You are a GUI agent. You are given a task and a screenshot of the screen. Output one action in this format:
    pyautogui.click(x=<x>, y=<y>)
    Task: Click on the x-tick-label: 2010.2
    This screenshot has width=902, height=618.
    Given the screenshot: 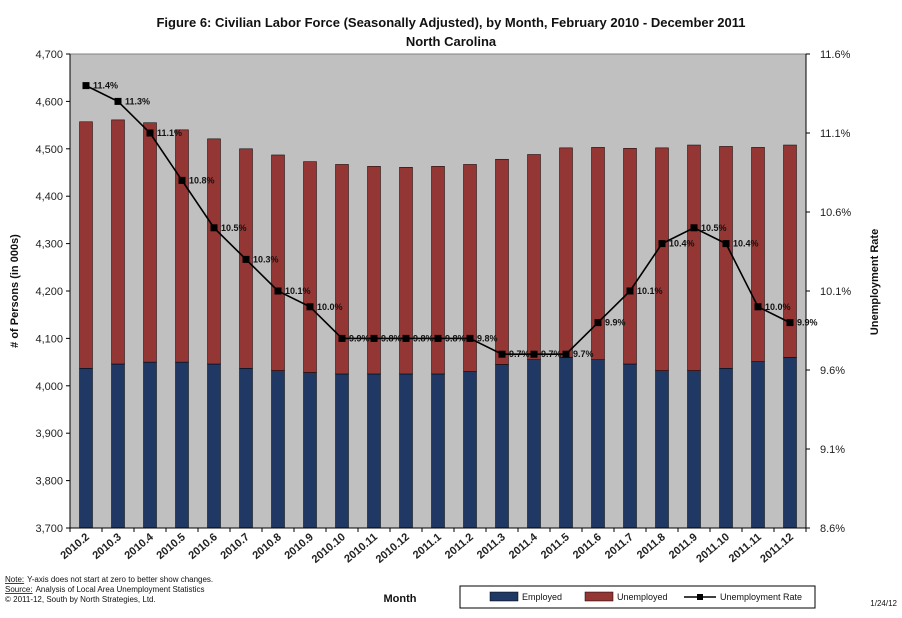 What is the action you would take?
    pyautogui.click(x=74, y=546)
    